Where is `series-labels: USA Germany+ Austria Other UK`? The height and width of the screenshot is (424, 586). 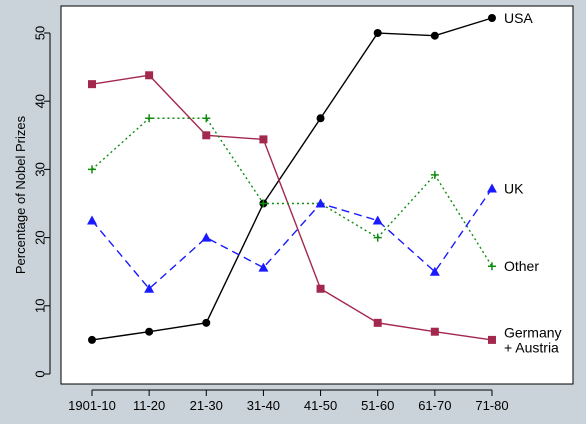
series-labels: USA Germany+ Austria Other UK is located at coordinates (533, 182).